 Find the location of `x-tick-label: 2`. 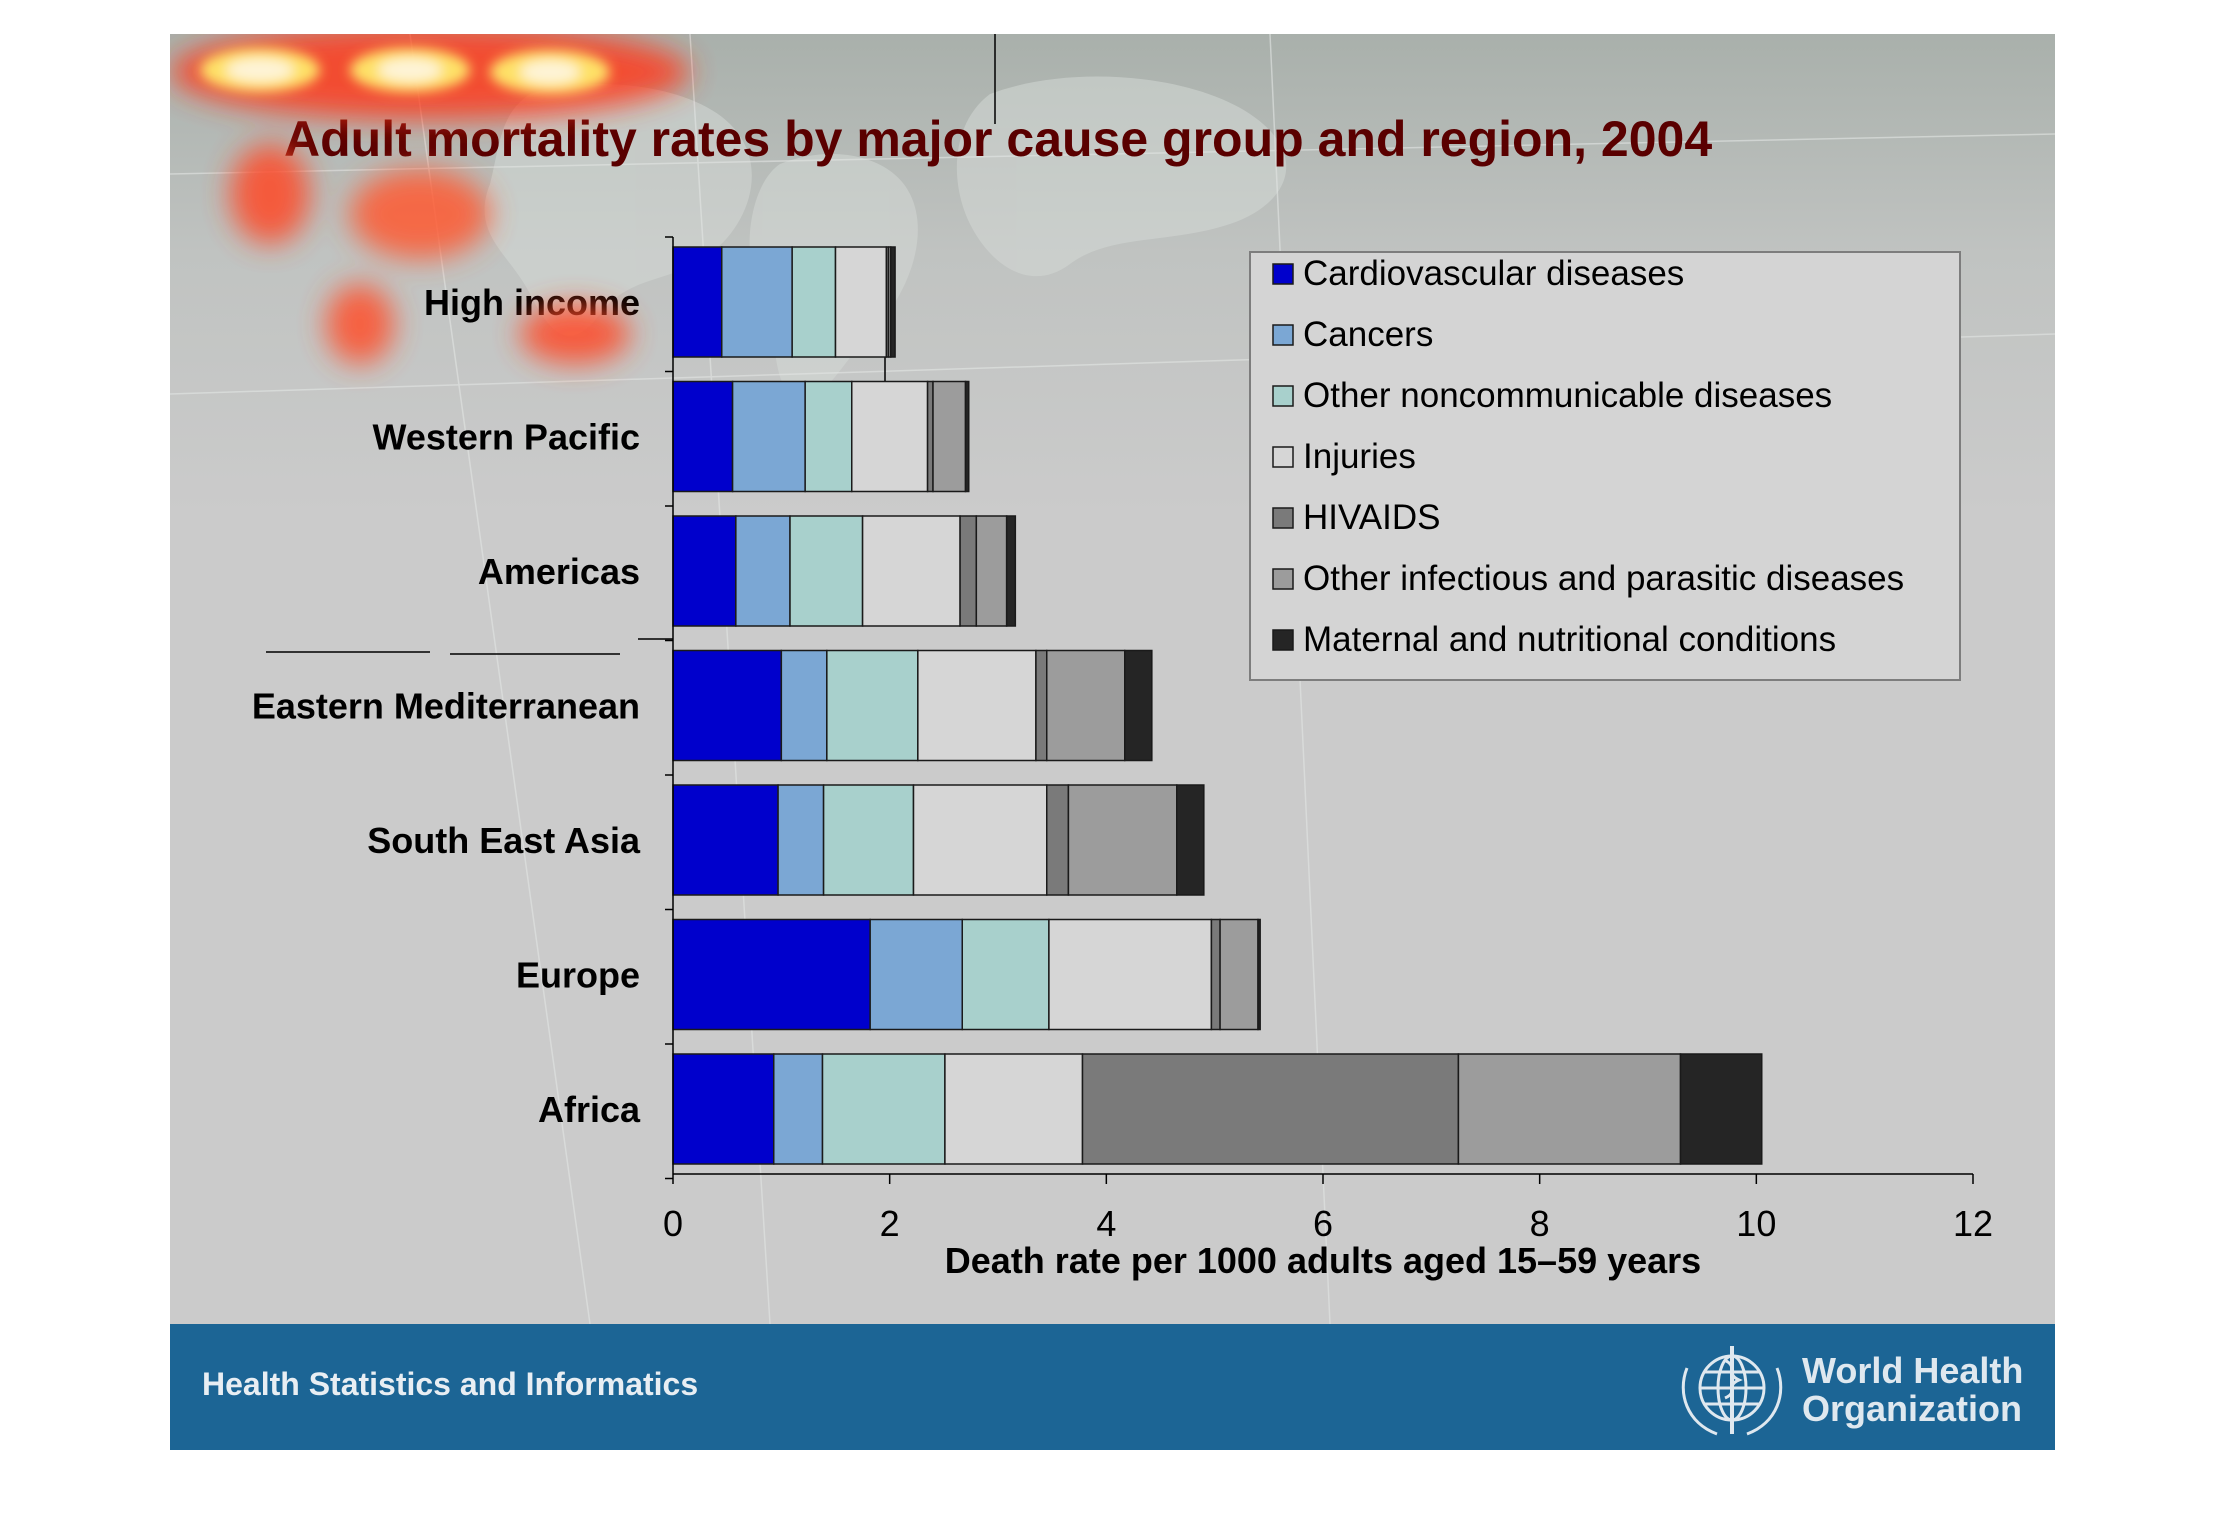

x-tick-label: 2 is located at coordinates (890, 1223).